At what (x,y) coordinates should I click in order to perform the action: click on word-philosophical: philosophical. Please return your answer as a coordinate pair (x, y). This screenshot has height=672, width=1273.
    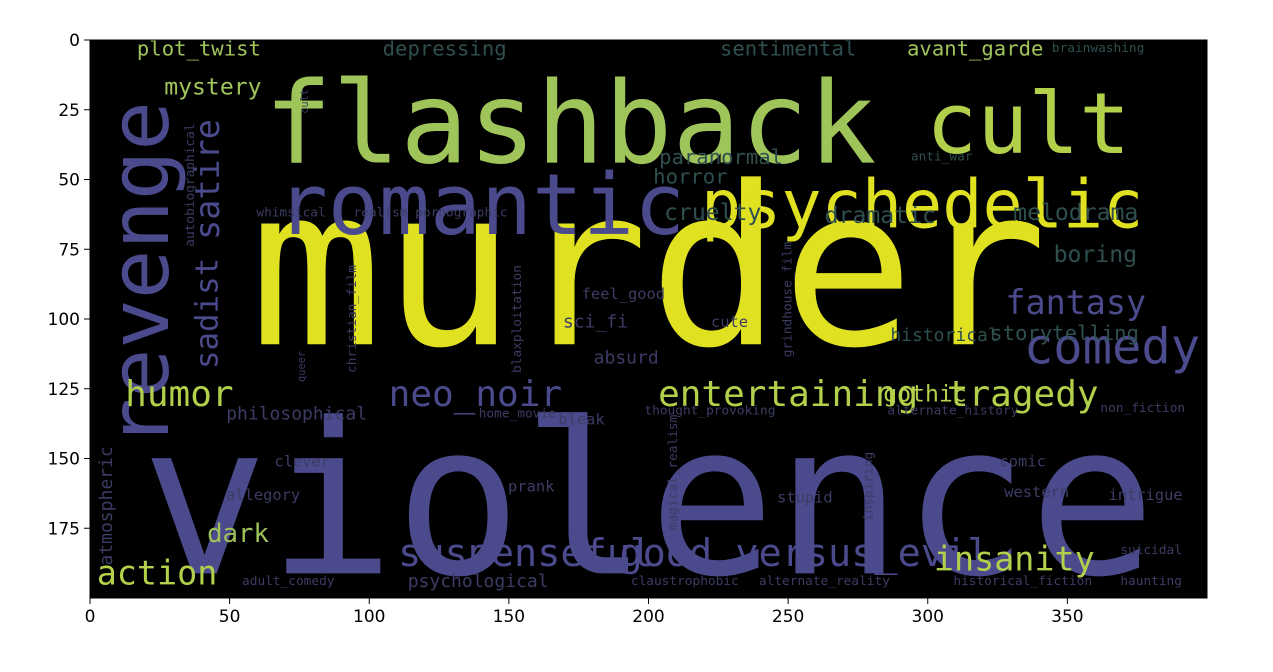
    Looking at the image, I should click on (296, 413).